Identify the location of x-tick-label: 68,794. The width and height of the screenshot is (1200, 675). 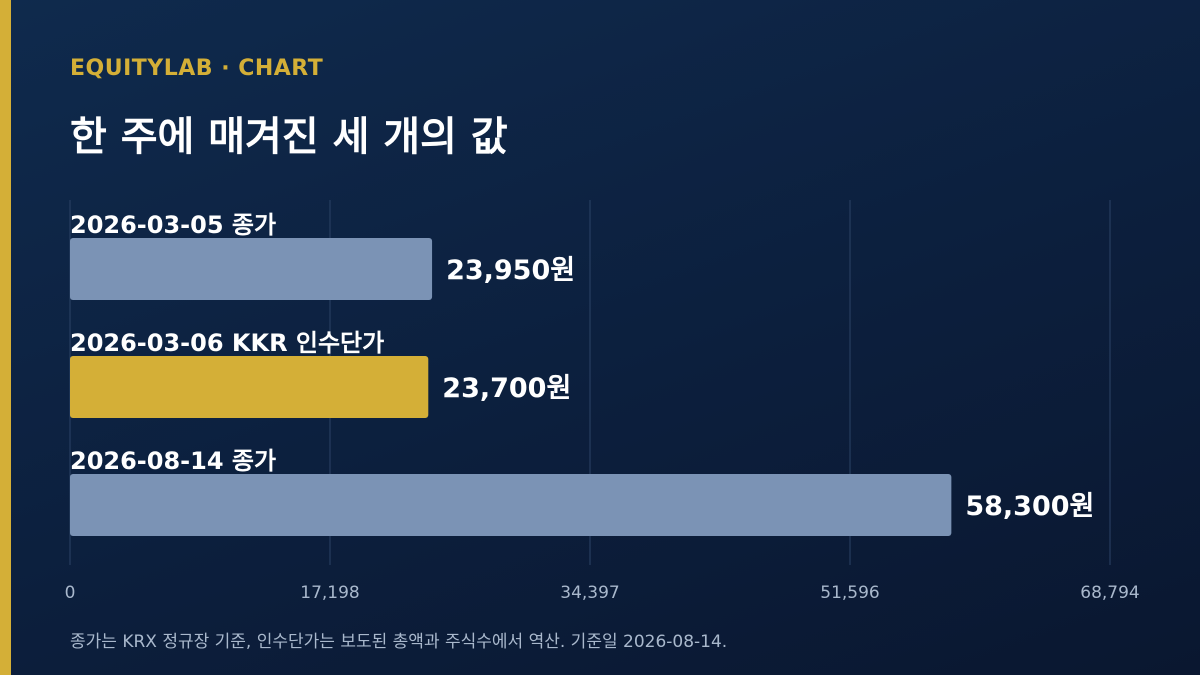
(1109, 593).